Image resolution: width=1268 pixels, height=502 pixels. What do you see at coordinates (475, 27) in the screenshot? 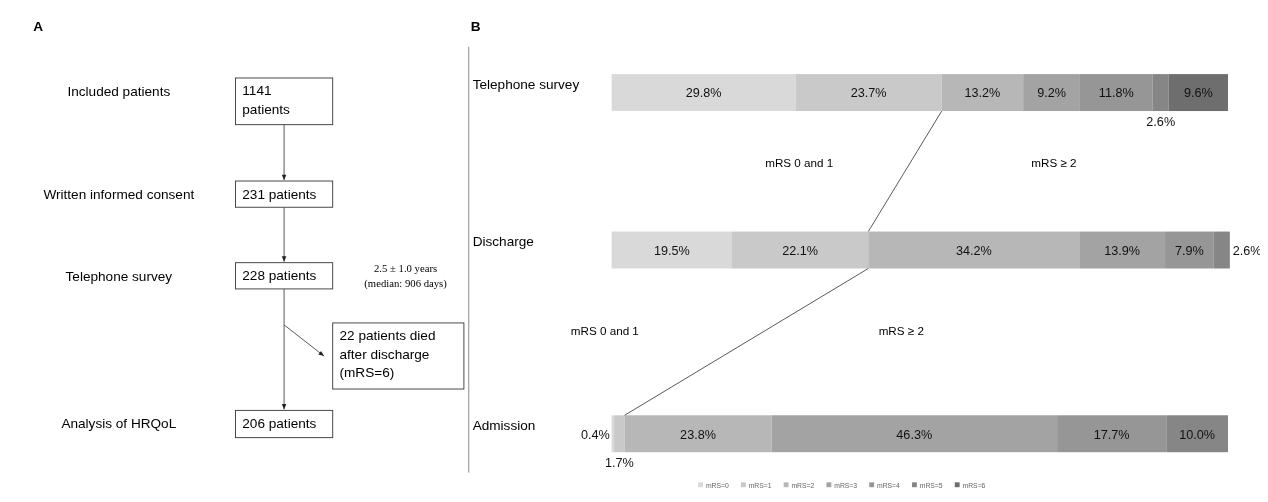
I see `text: B` at bounding box center [475, 27].